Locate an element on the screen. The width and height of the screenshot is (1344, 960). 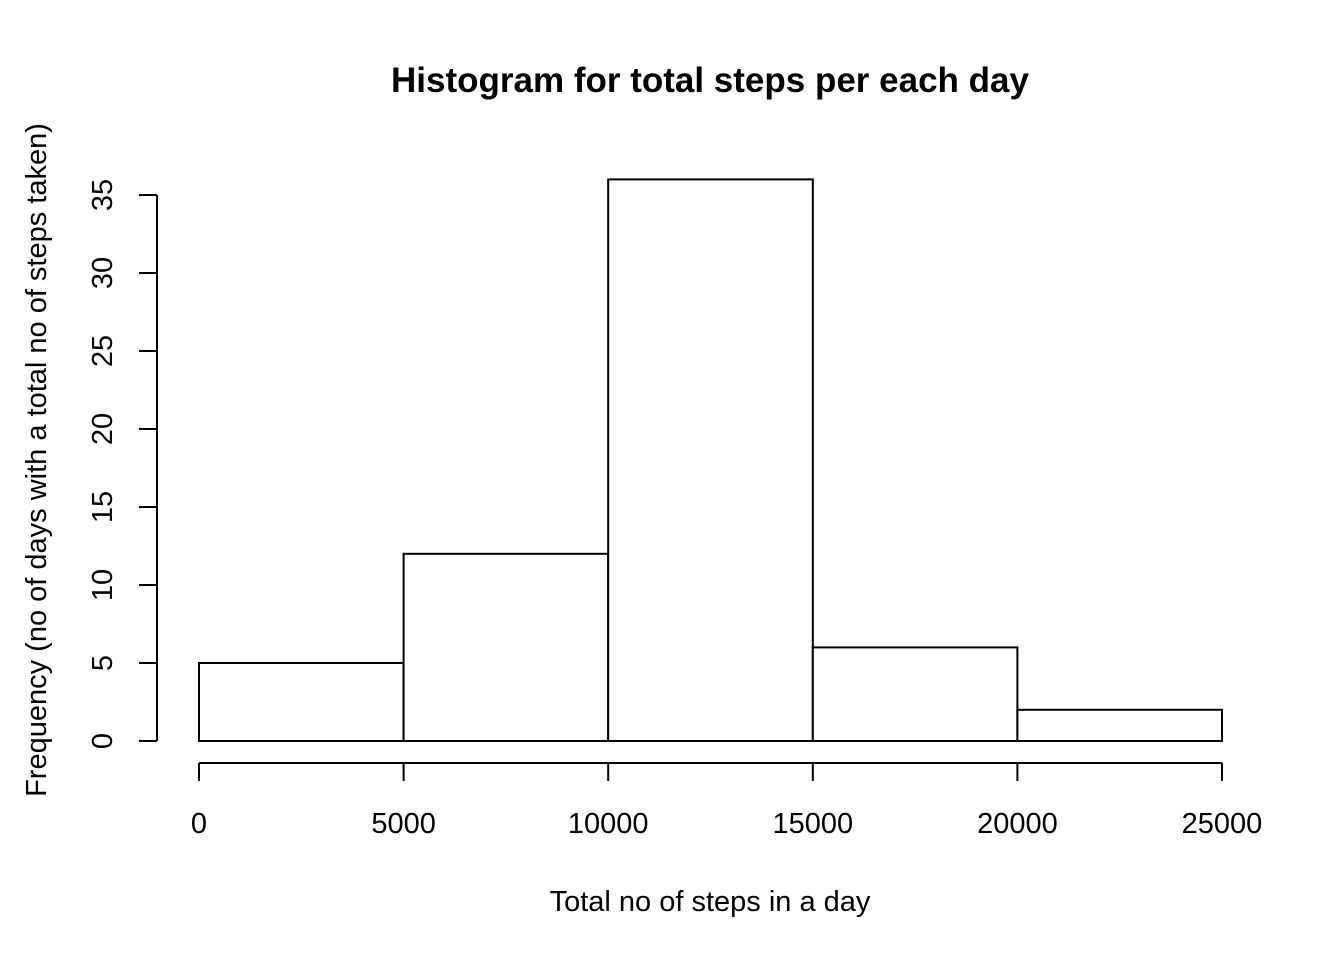
x-axis: 0 5000 10000 15000 20000 25000 is located at coordinates (727, 801).